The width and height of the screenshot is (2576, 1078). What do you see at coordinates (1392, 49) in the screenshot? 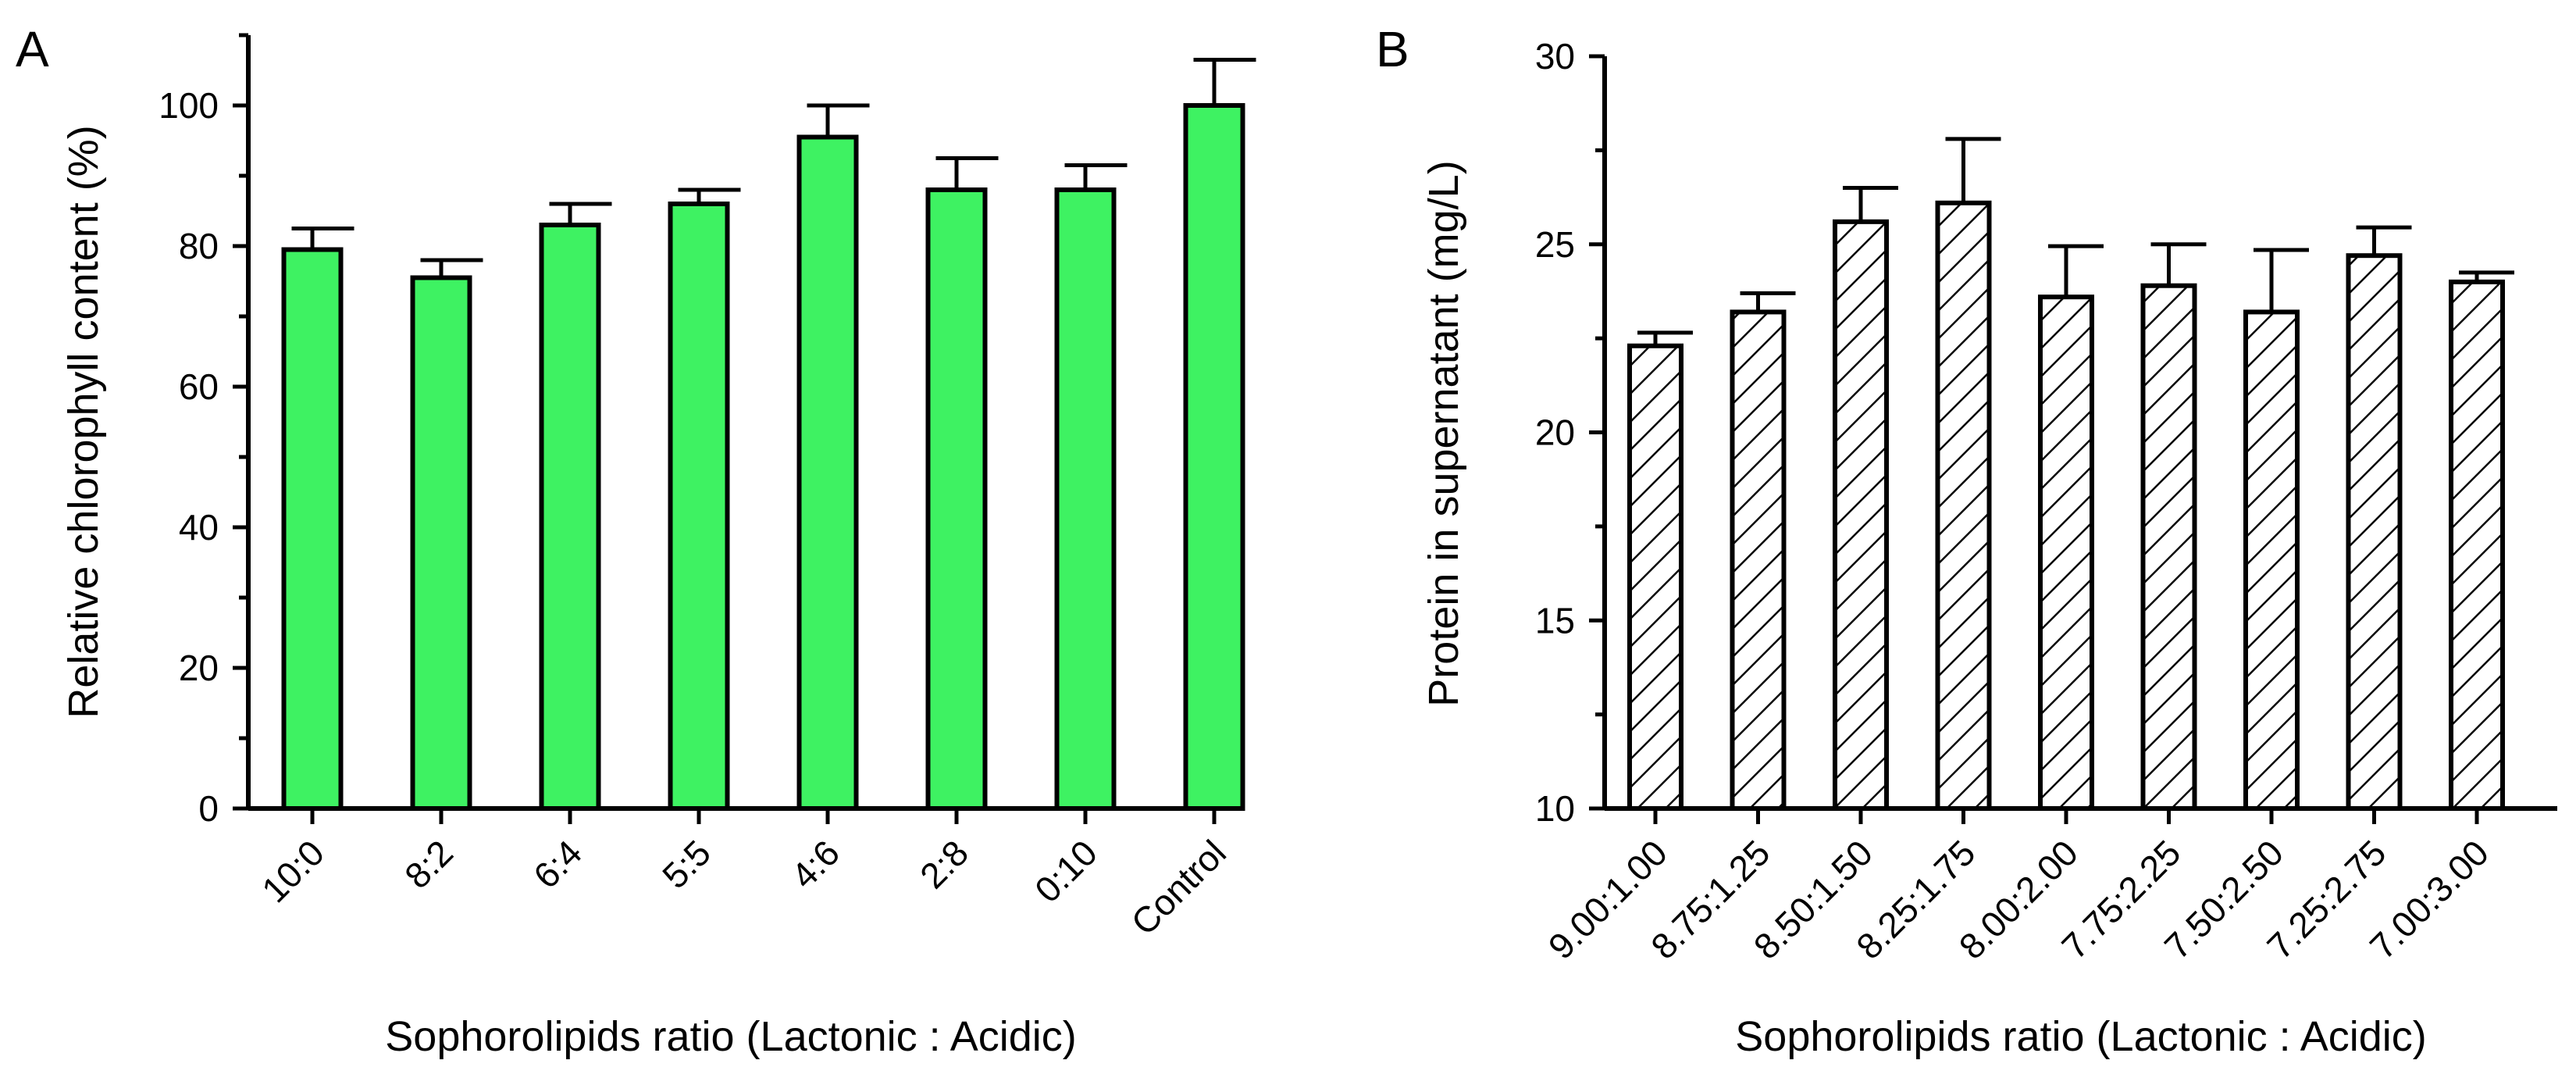
I see `panel-b-letter: B` at bounding box center [1392, 49].